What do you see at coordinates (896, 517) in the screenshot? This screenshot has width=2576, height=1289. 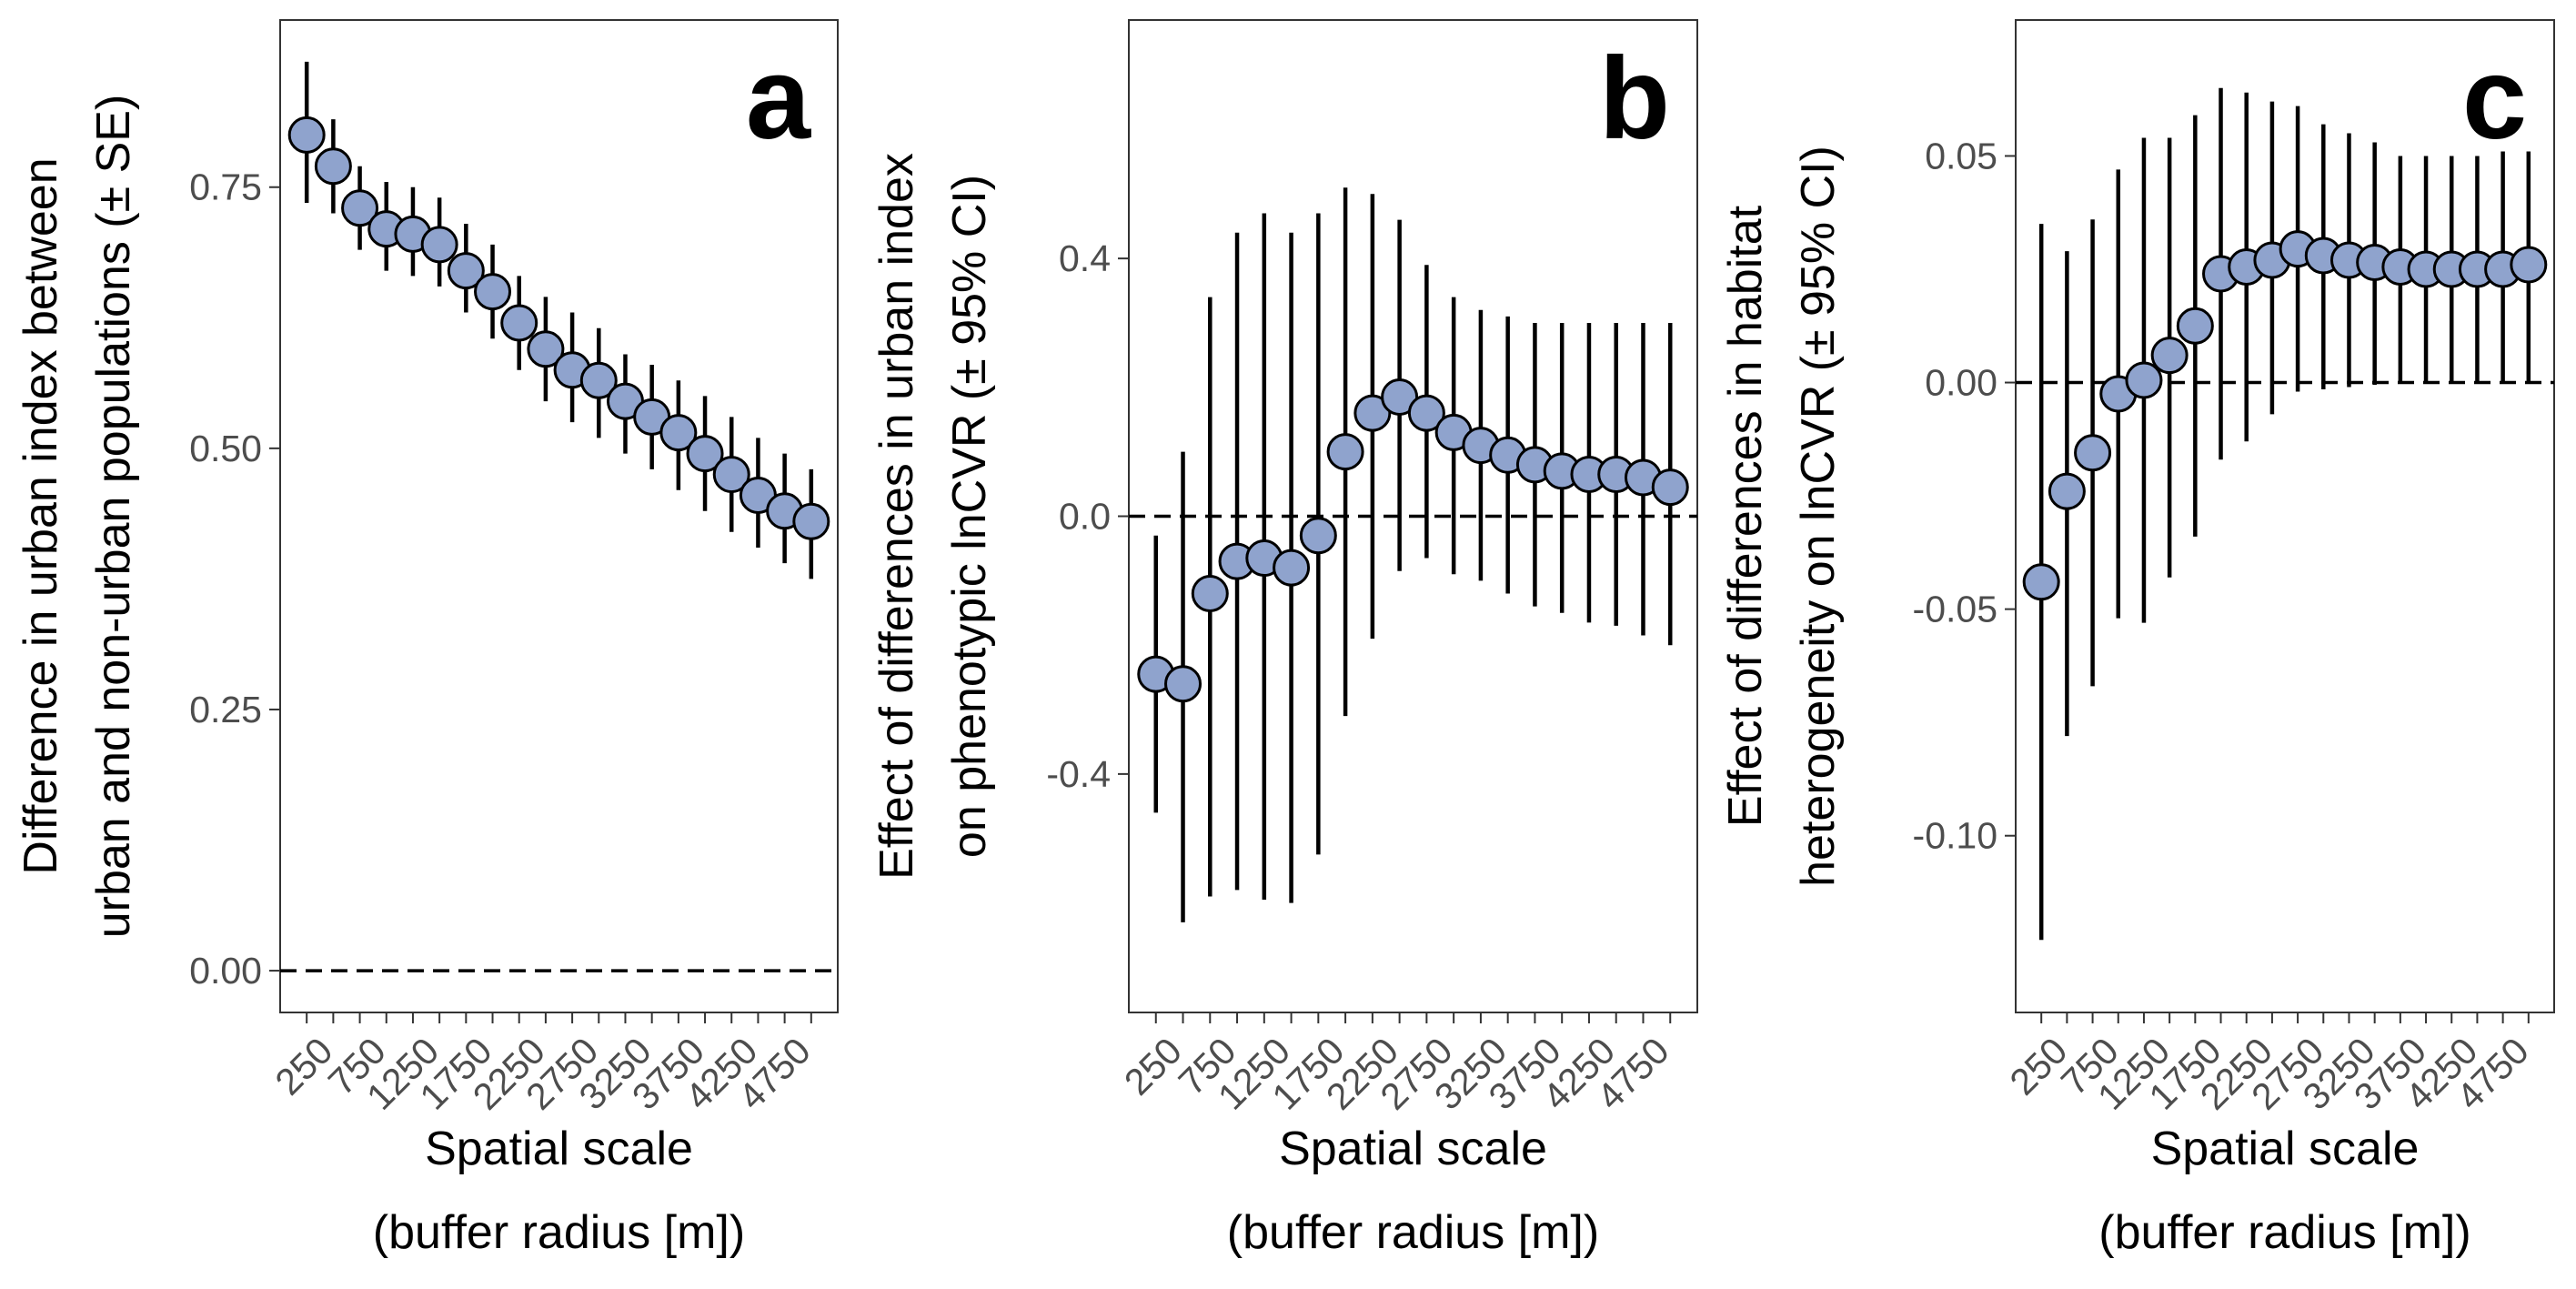 I see `y-axis-title-line-1: Effect of differences in urban index` at bounding box center [896, 517].